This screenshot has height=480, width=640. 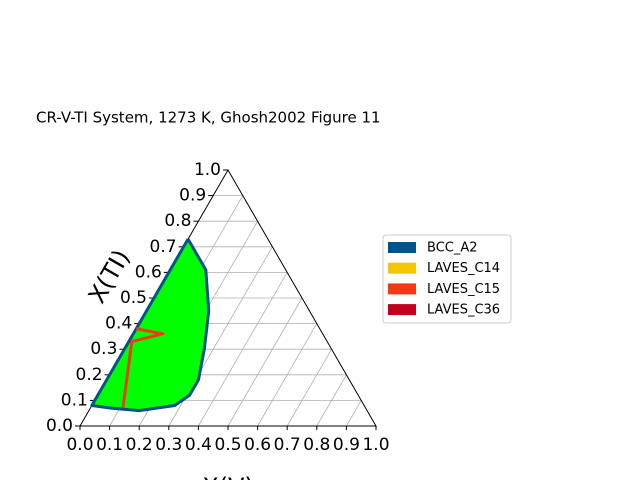 What do you see at coordinates (89, 375) in the screenshot?
I see `y-tick-label: 0.2` at bounding box center [89, 375].